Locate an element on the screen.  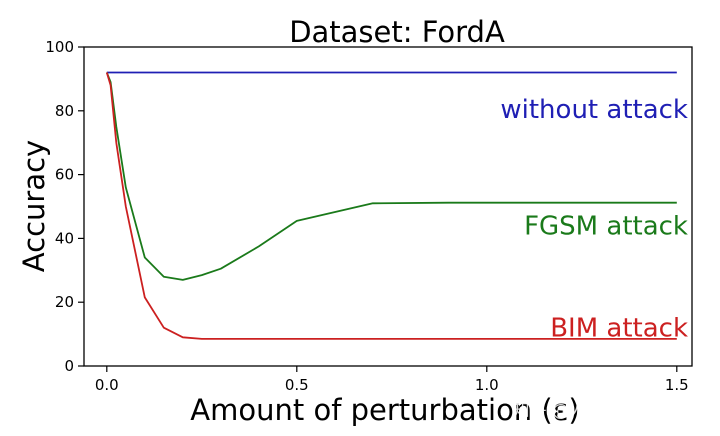
y-tick-label: 60 is located at coordinates (64, 175).